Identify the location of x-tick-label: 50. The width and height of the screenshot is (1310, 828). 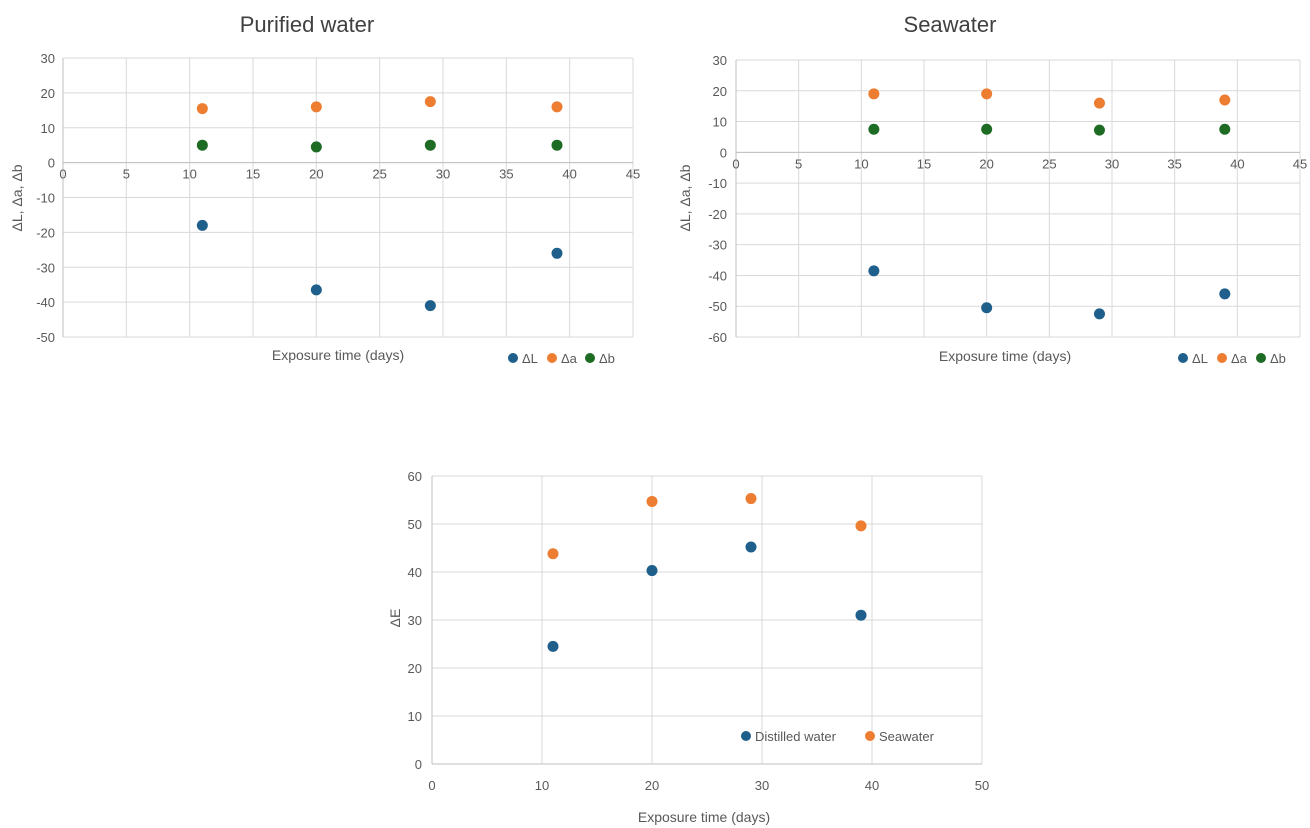
(982, 785).